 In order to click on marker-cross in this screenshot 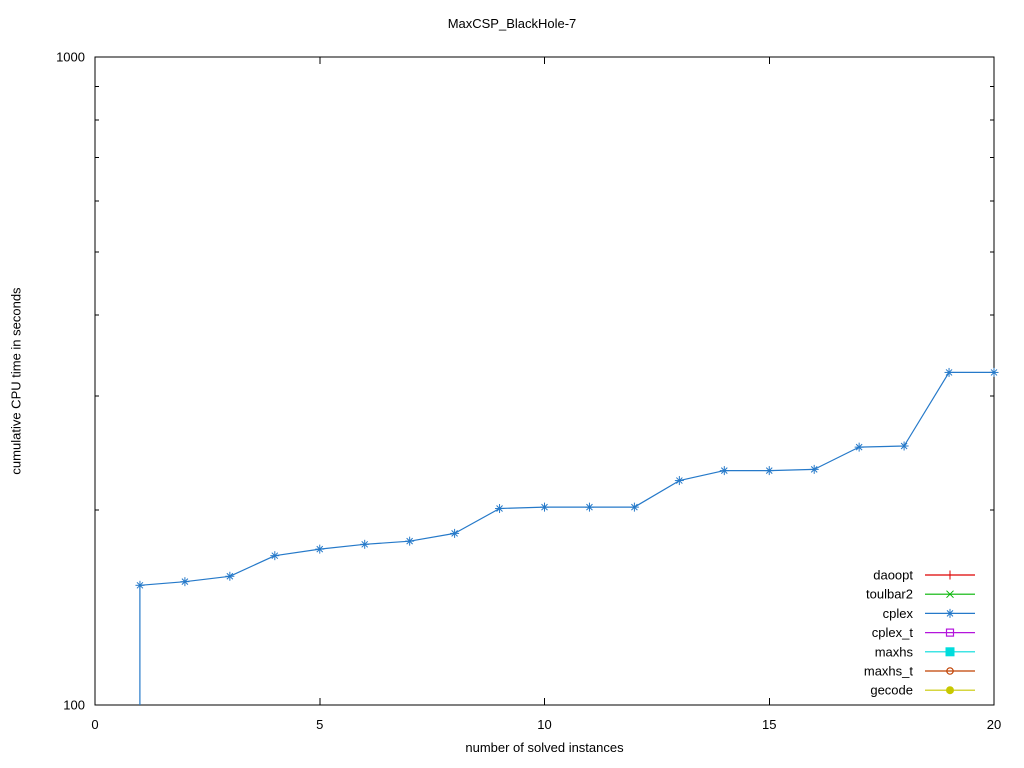, I will do `click(950, 594)`.